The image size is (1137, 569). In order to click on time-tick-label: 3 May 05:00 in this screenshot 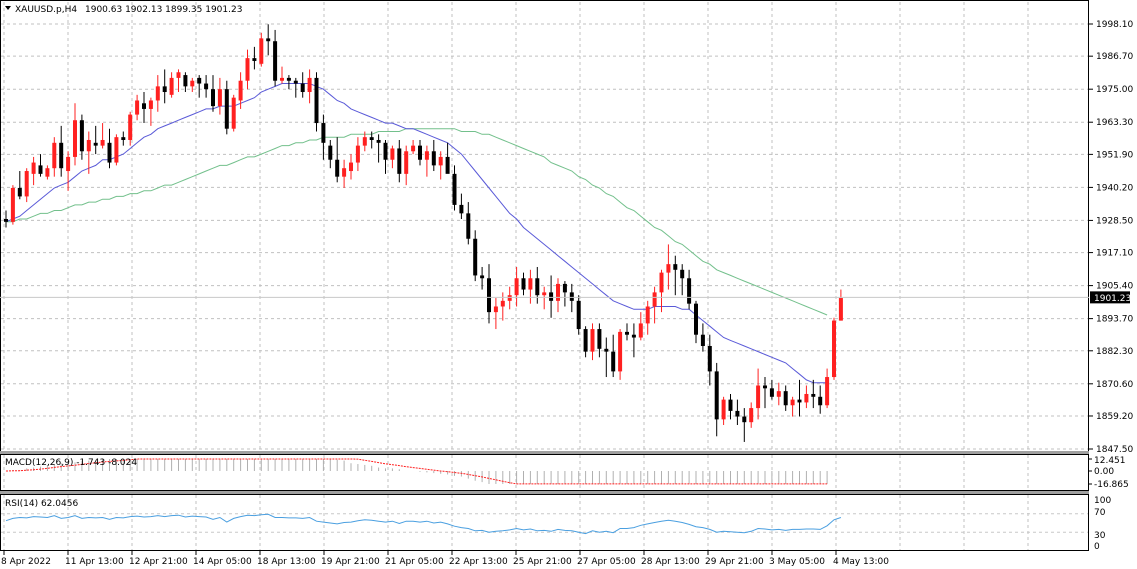, I will do `click(797, 562)`.